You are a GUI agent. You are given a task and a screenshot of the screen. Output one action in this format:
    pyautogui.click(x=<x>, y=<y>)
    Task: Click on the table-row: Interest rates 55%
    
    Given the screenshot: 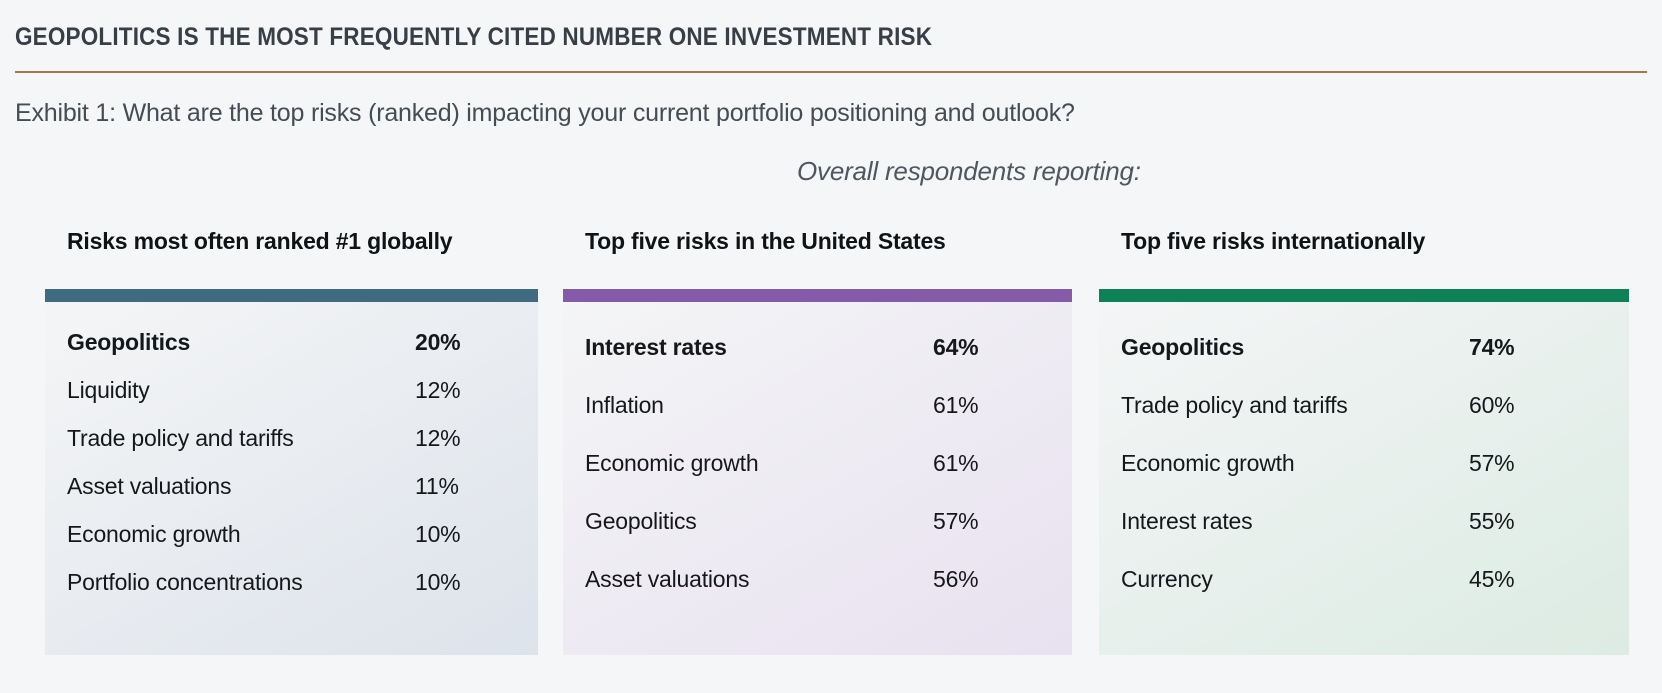 What is the action you would take?
    pyautogui.click(x=1364, y=521)
    